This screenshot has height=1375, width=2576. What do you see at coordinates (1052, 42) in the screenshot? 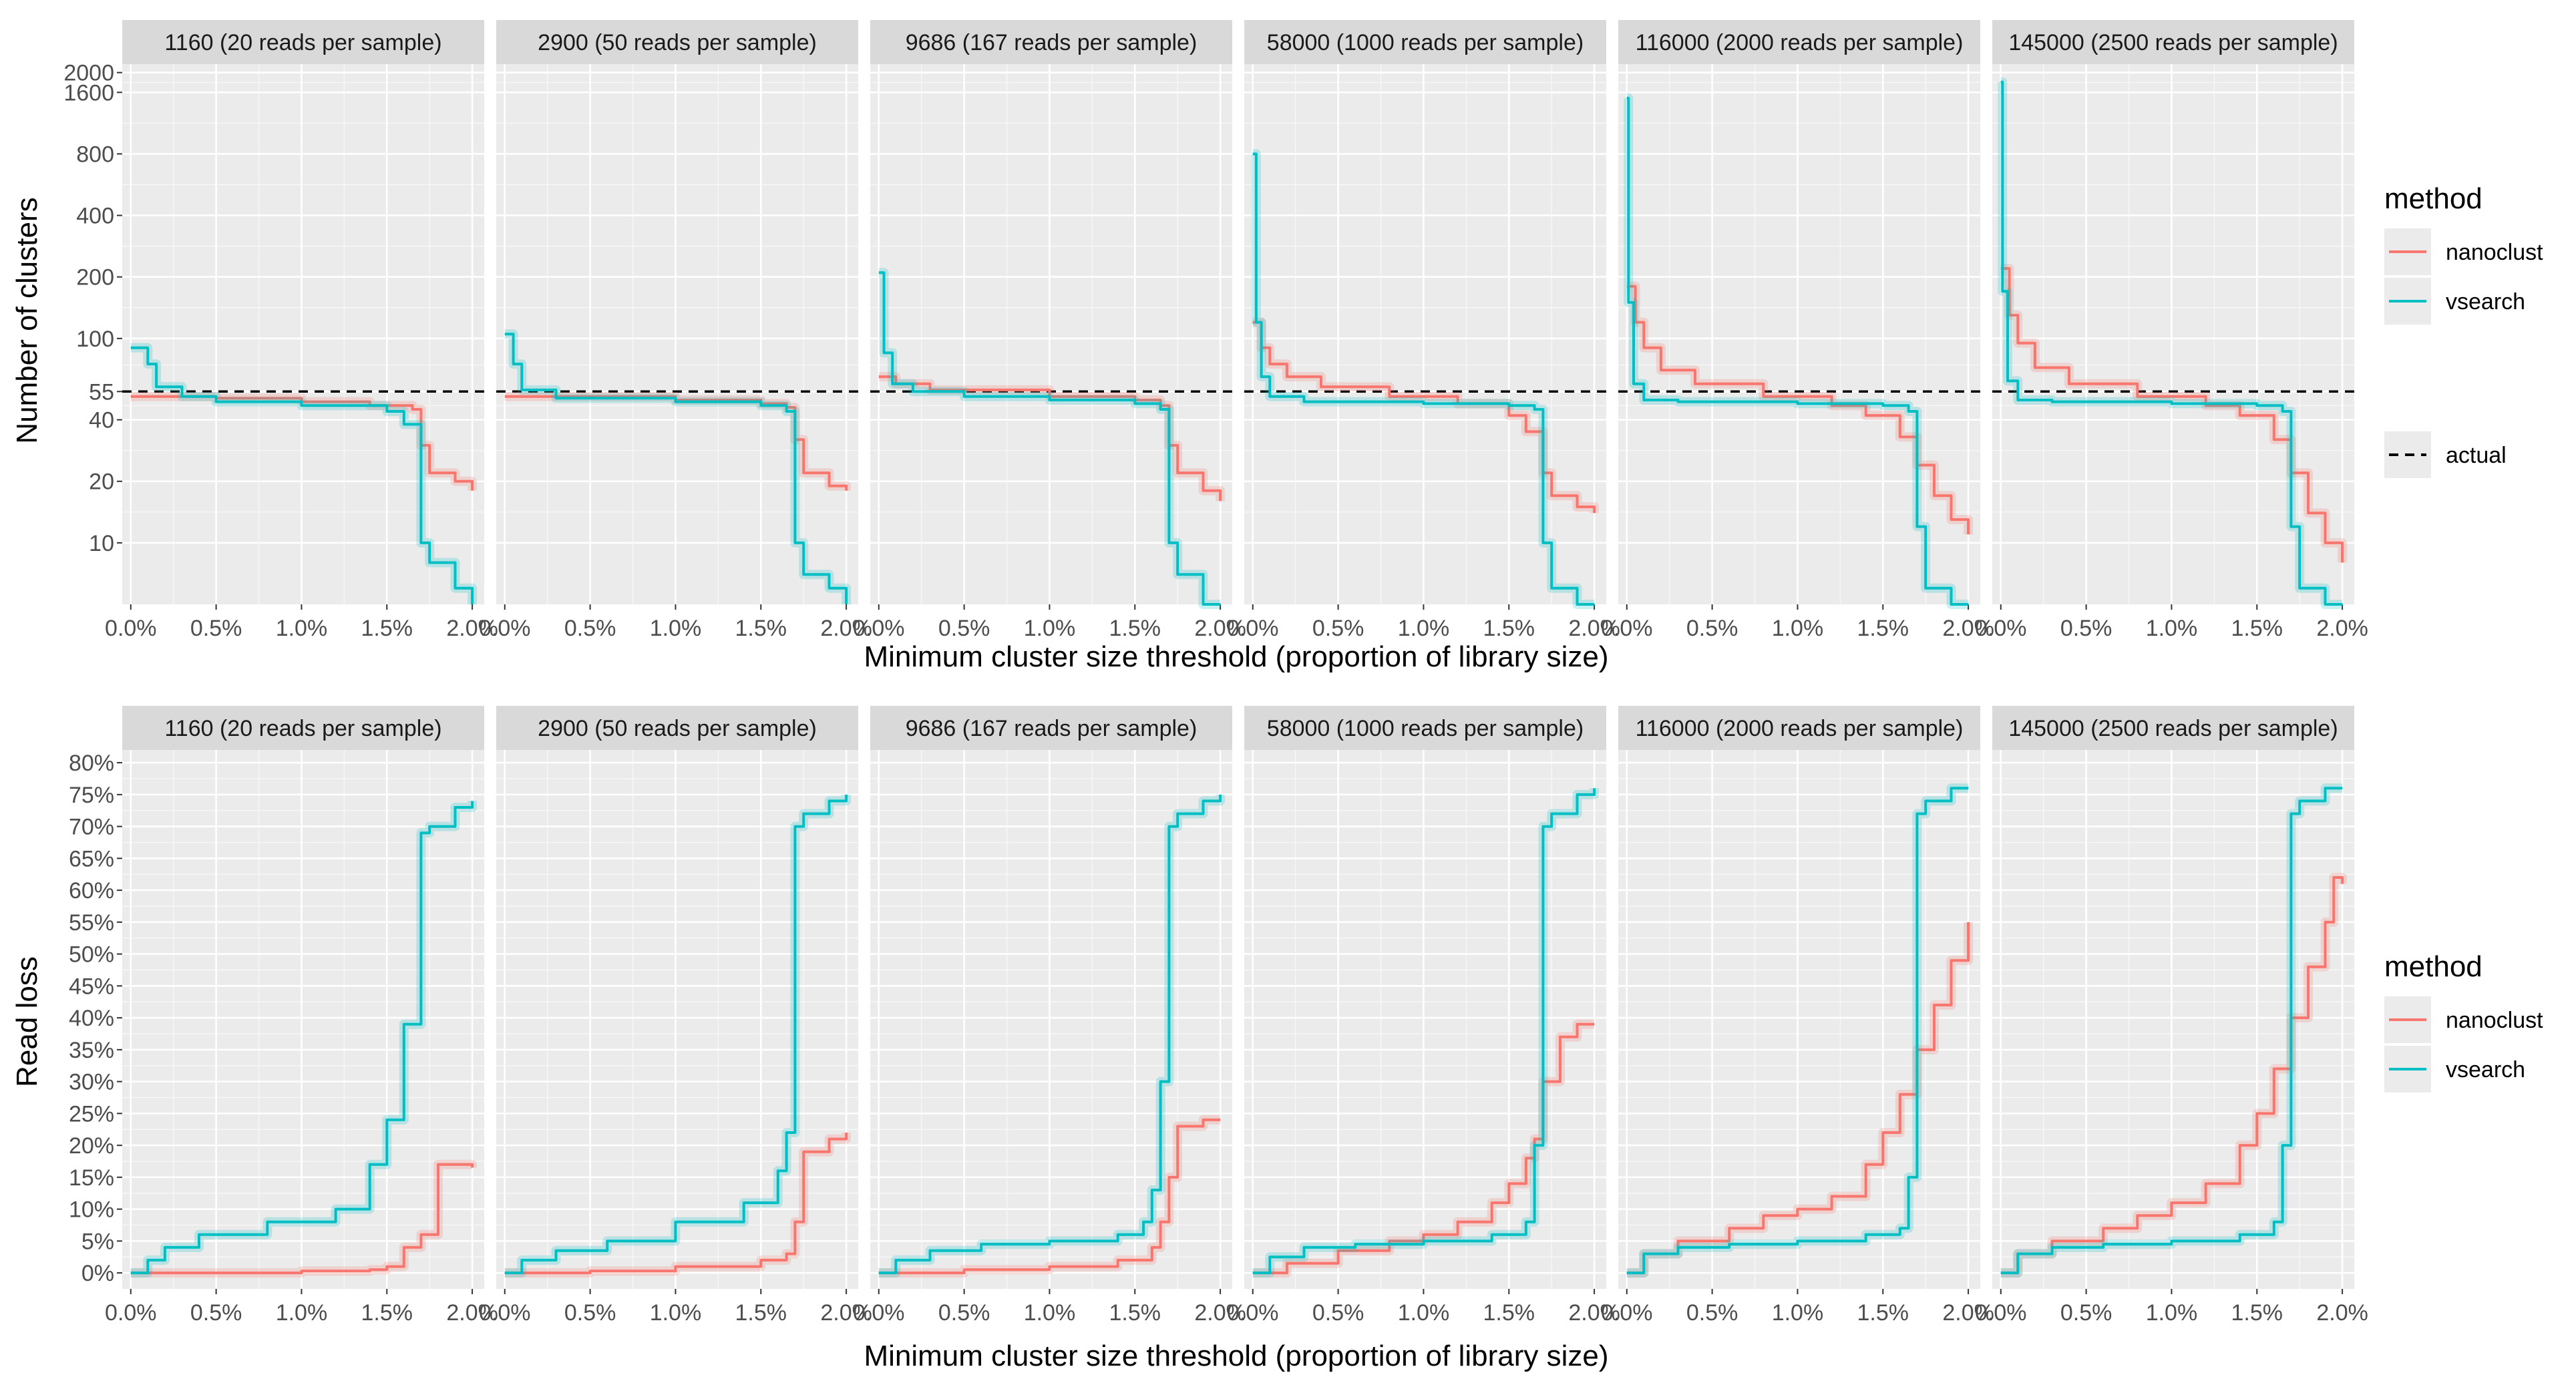
I see `facet-strip-label: 9686 (167 reads per sample)` at bounding box center [1052, 42].